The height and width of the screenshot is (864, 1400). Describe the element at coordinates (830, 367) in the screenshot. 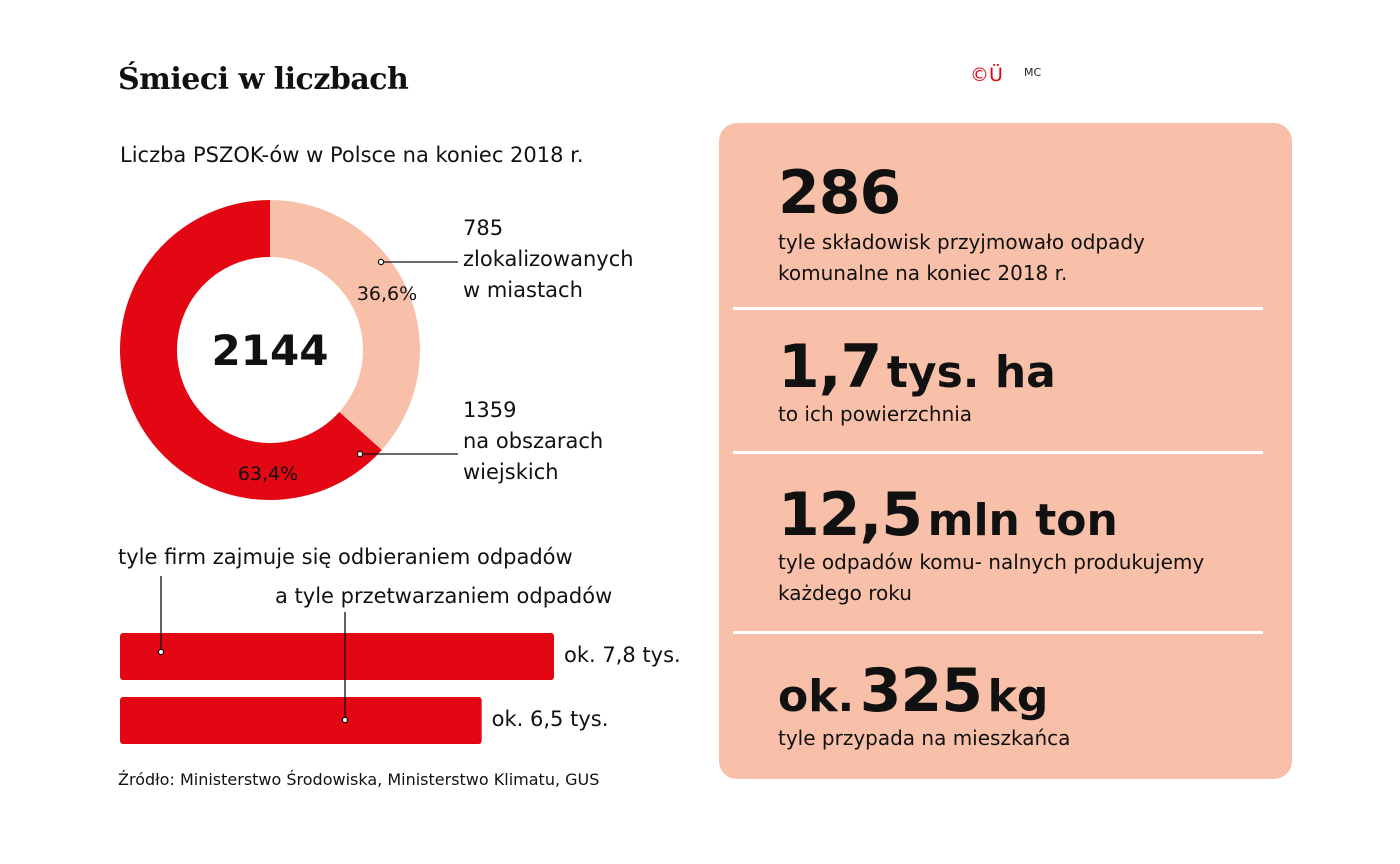

I see `stat-area-number: 1,7` at that location.